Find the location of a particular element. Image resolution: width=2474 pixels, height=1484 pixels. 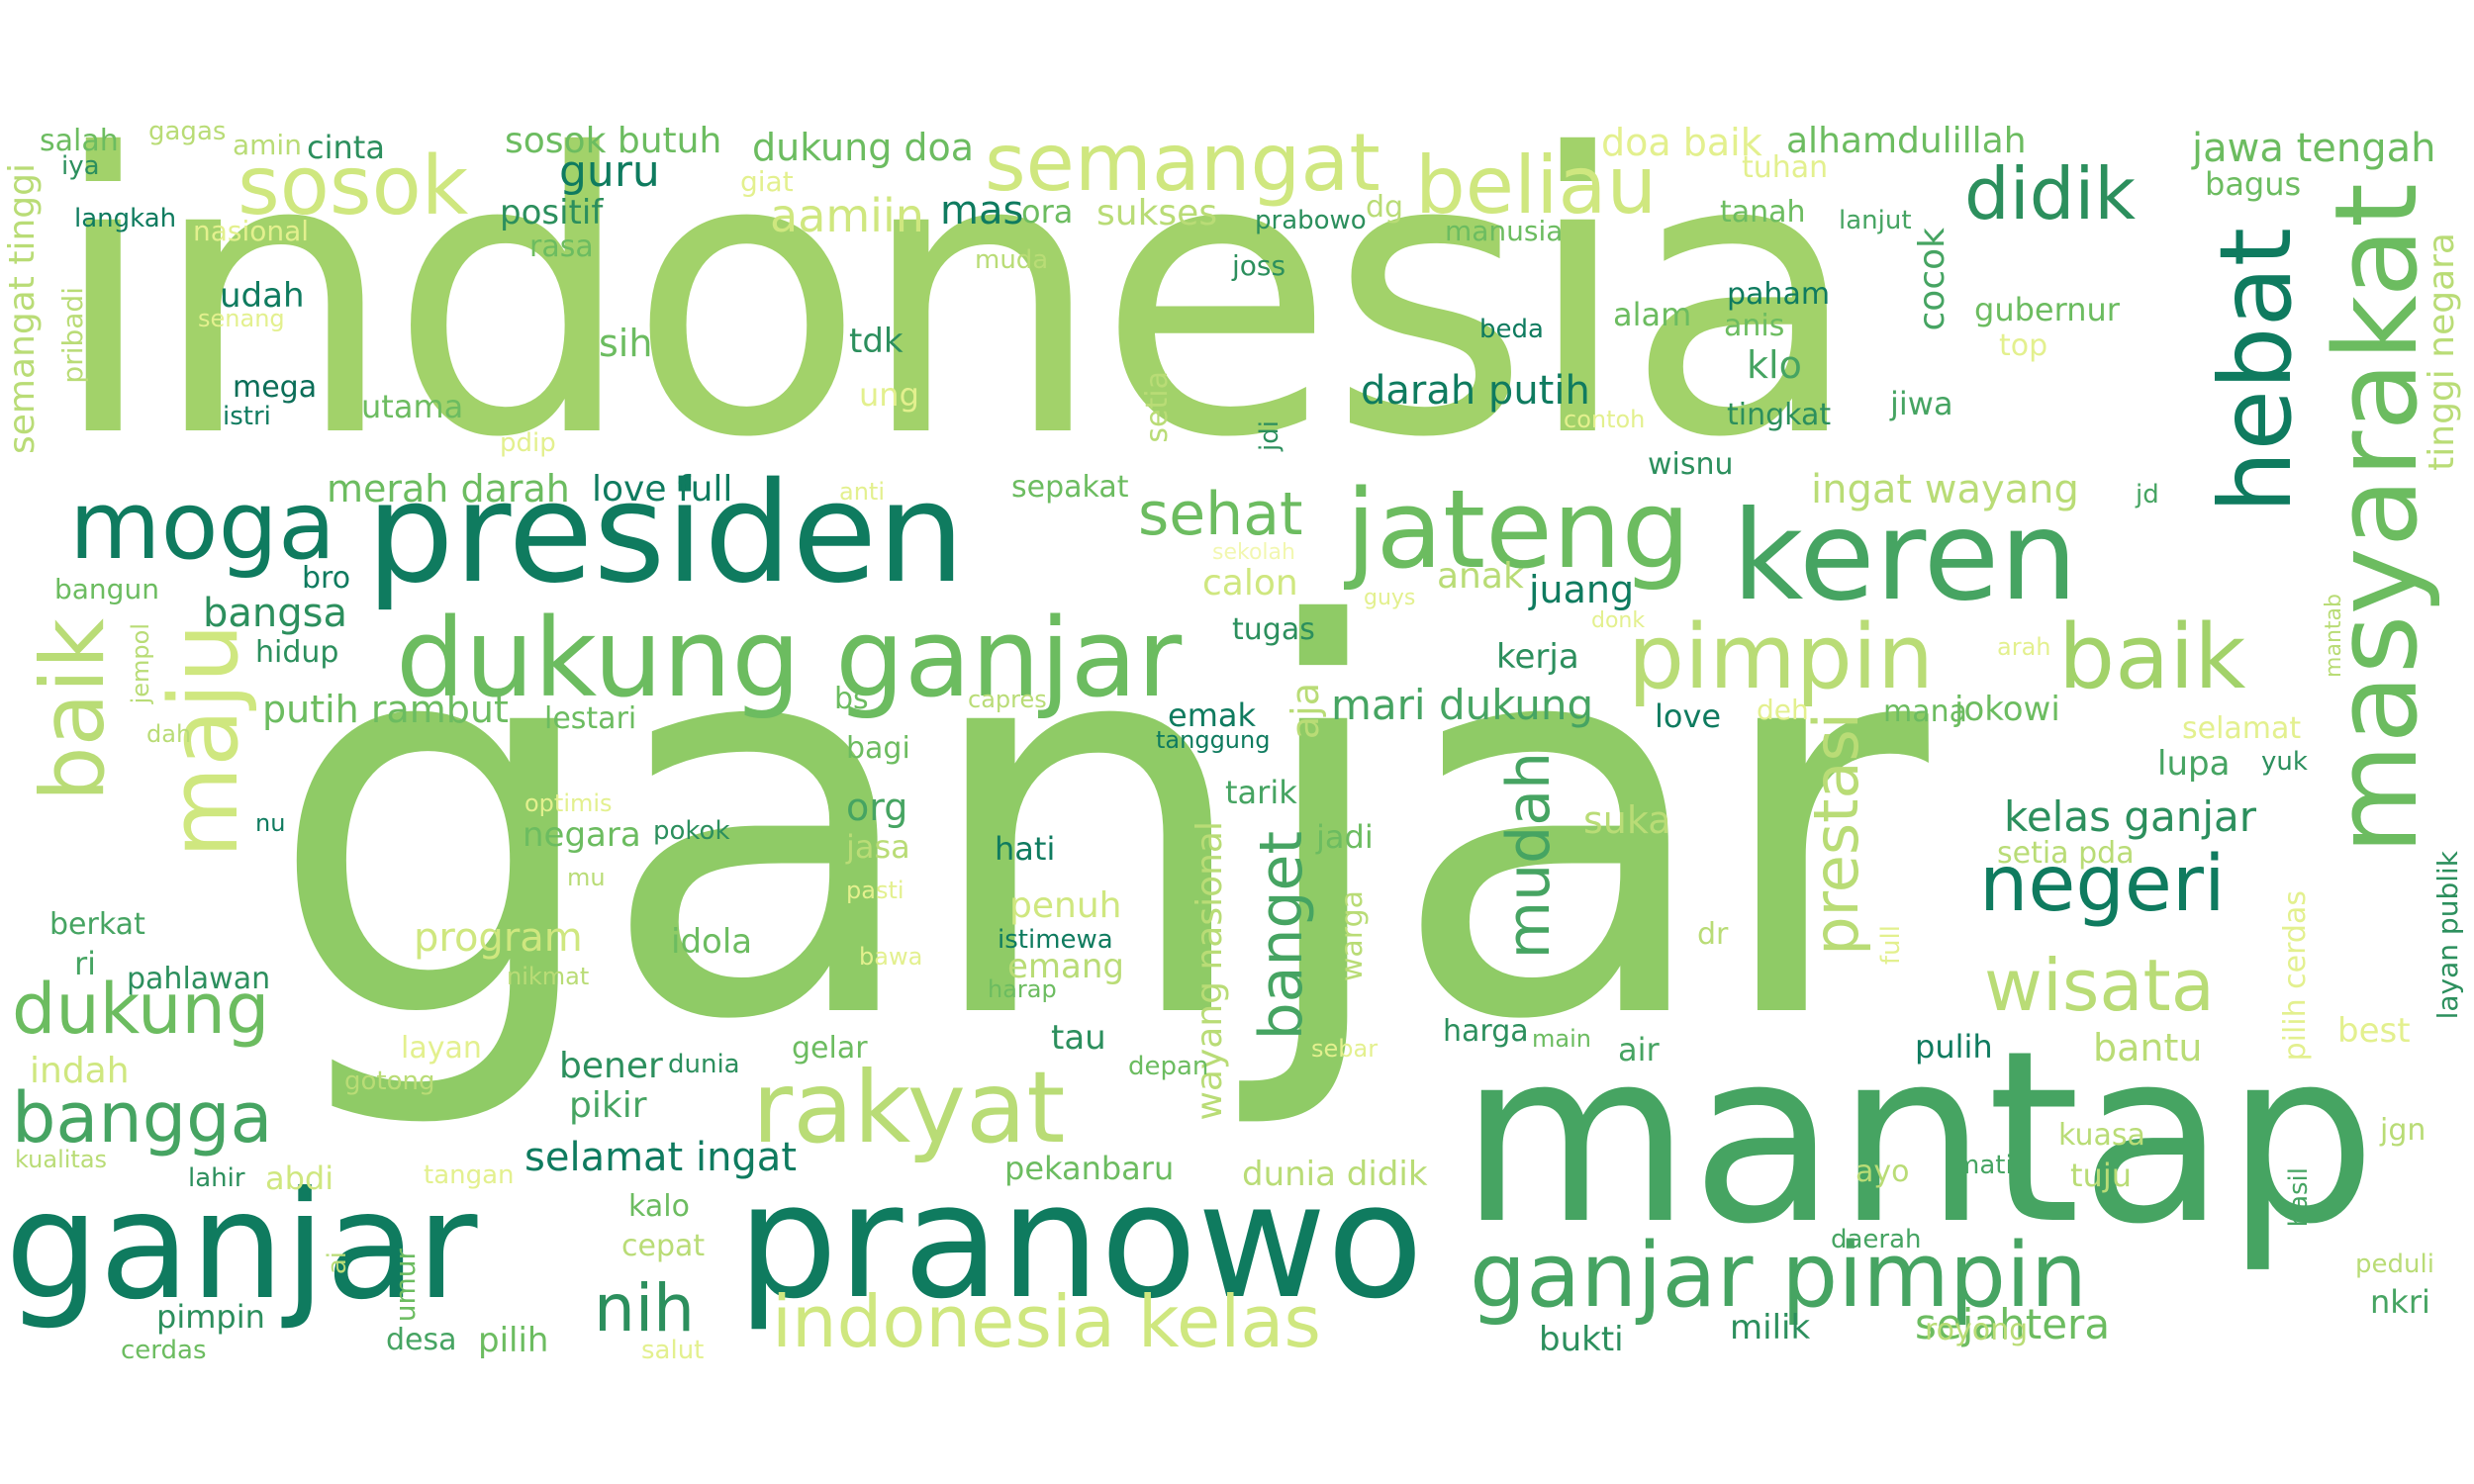

word-banget: banget is located at coordinates (1281, 936).